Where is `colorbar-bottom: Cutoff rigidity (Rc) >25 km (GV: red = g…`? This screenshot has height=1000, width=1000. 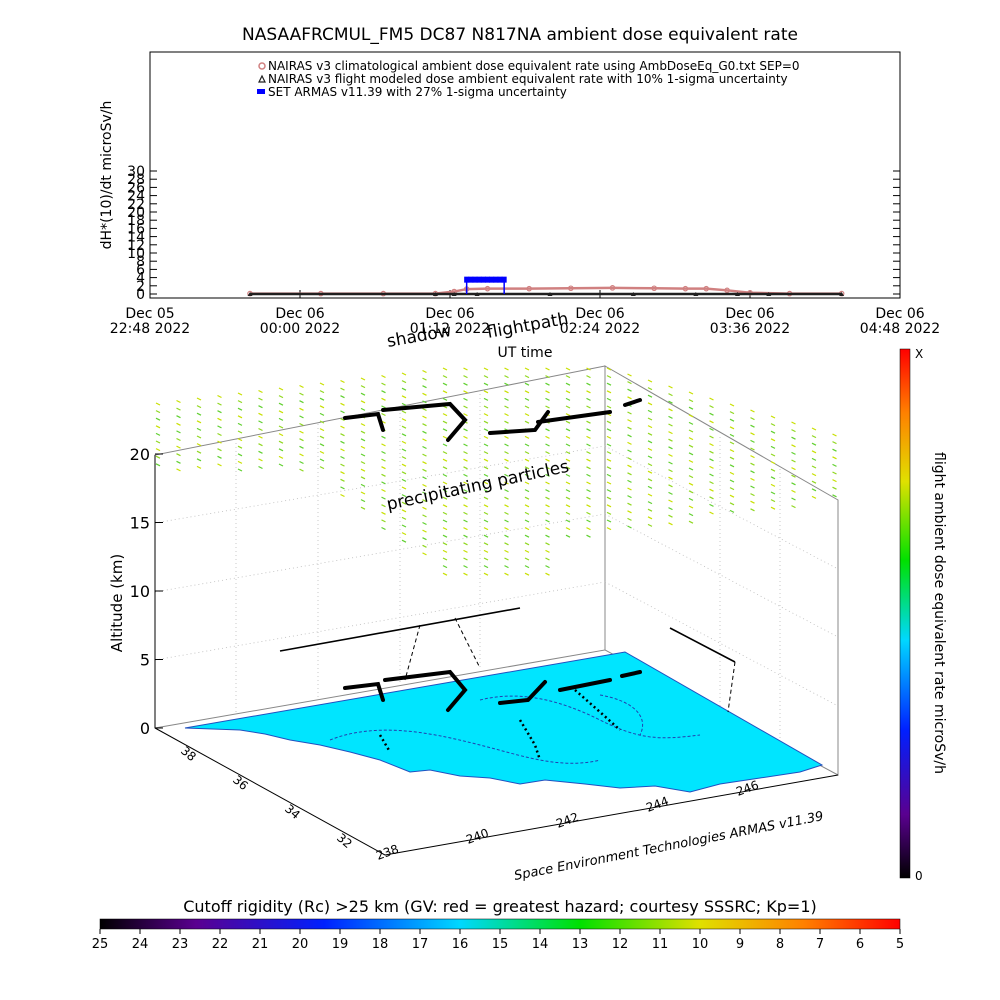
colorbar-bottom: Cutoff rigidity (Rc) >25 km (GV: red = g… is located at coordinates (498, 924).